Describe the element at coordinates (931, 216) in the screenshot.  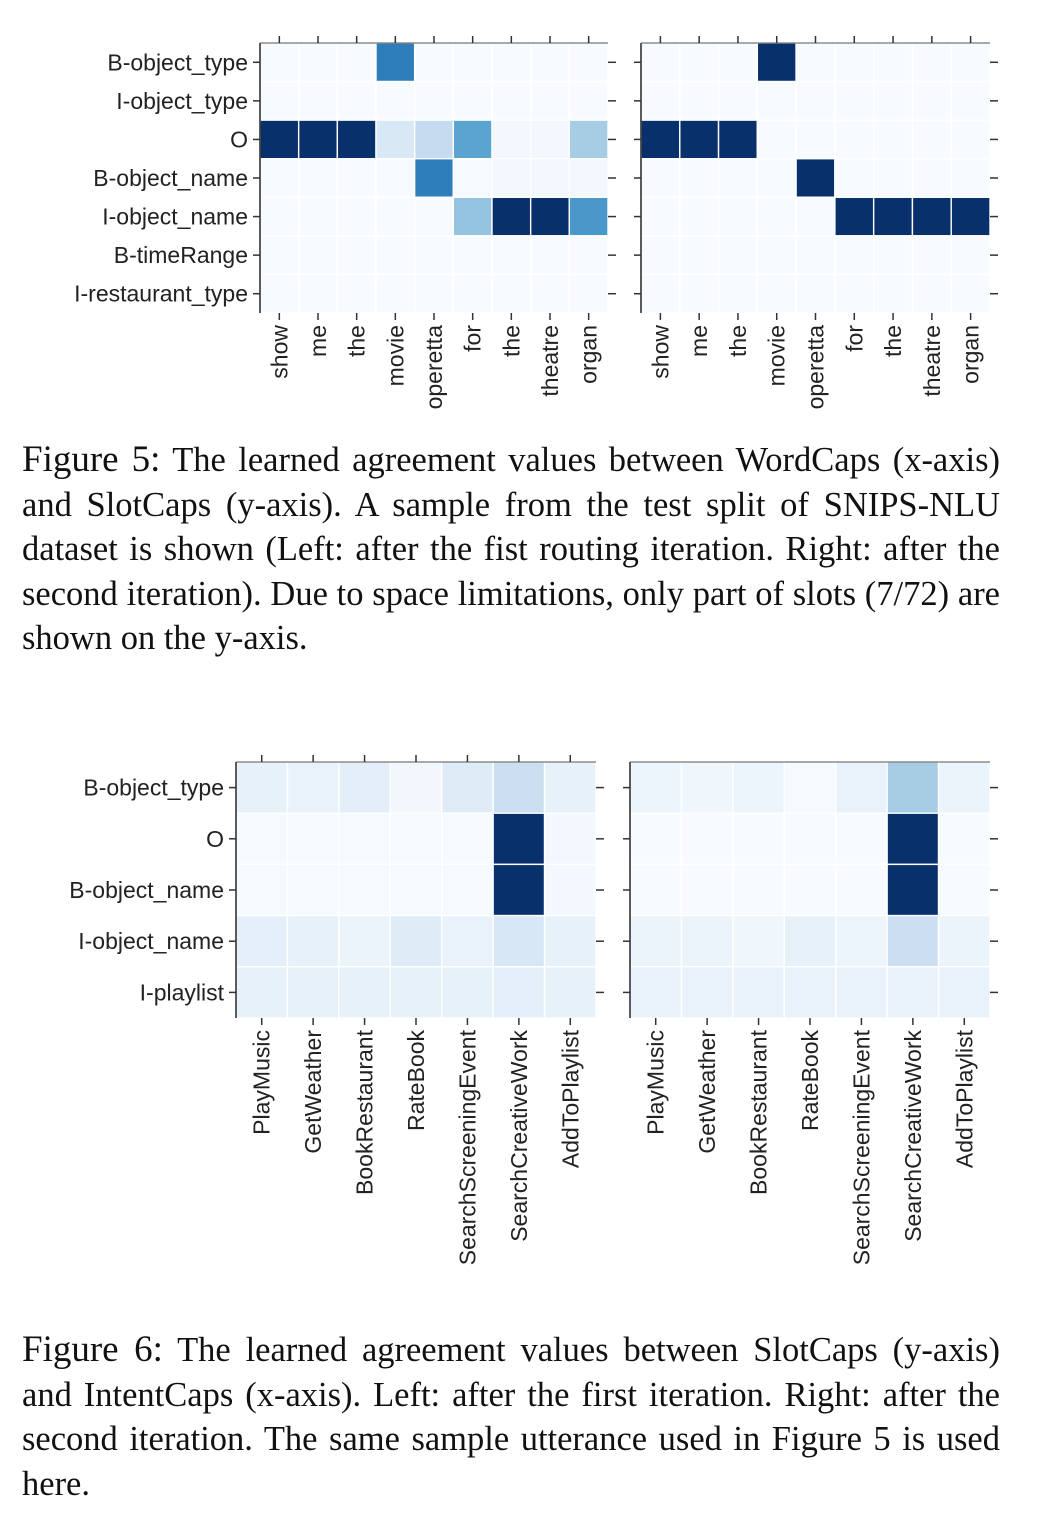
I see `heatmap-cell-i-object-name-theatre` at that location.